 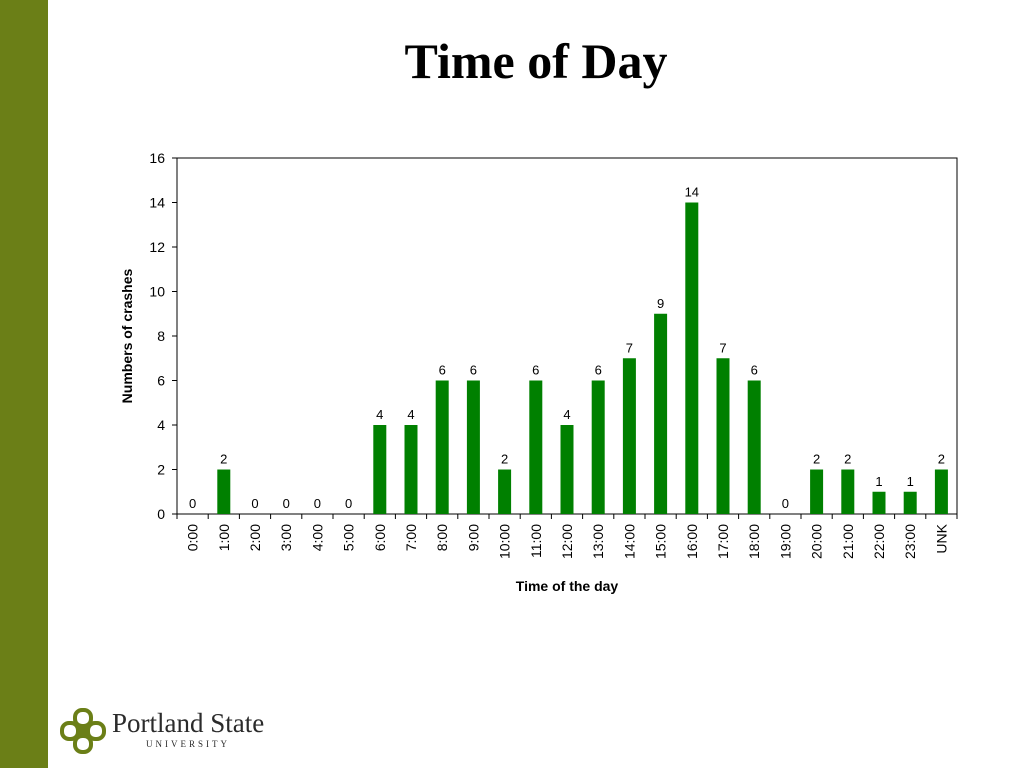 I want to click on x-tick-label: 18:00, so click(x=754, y=541).